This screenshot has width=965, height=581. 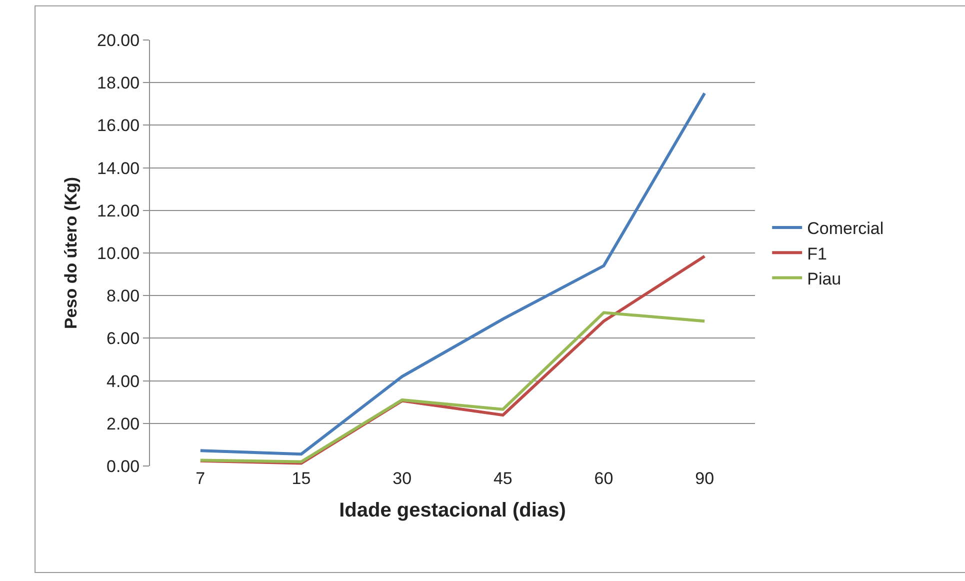 I want to click on y-tick-label: 2.00, so click(x=123, y=424).